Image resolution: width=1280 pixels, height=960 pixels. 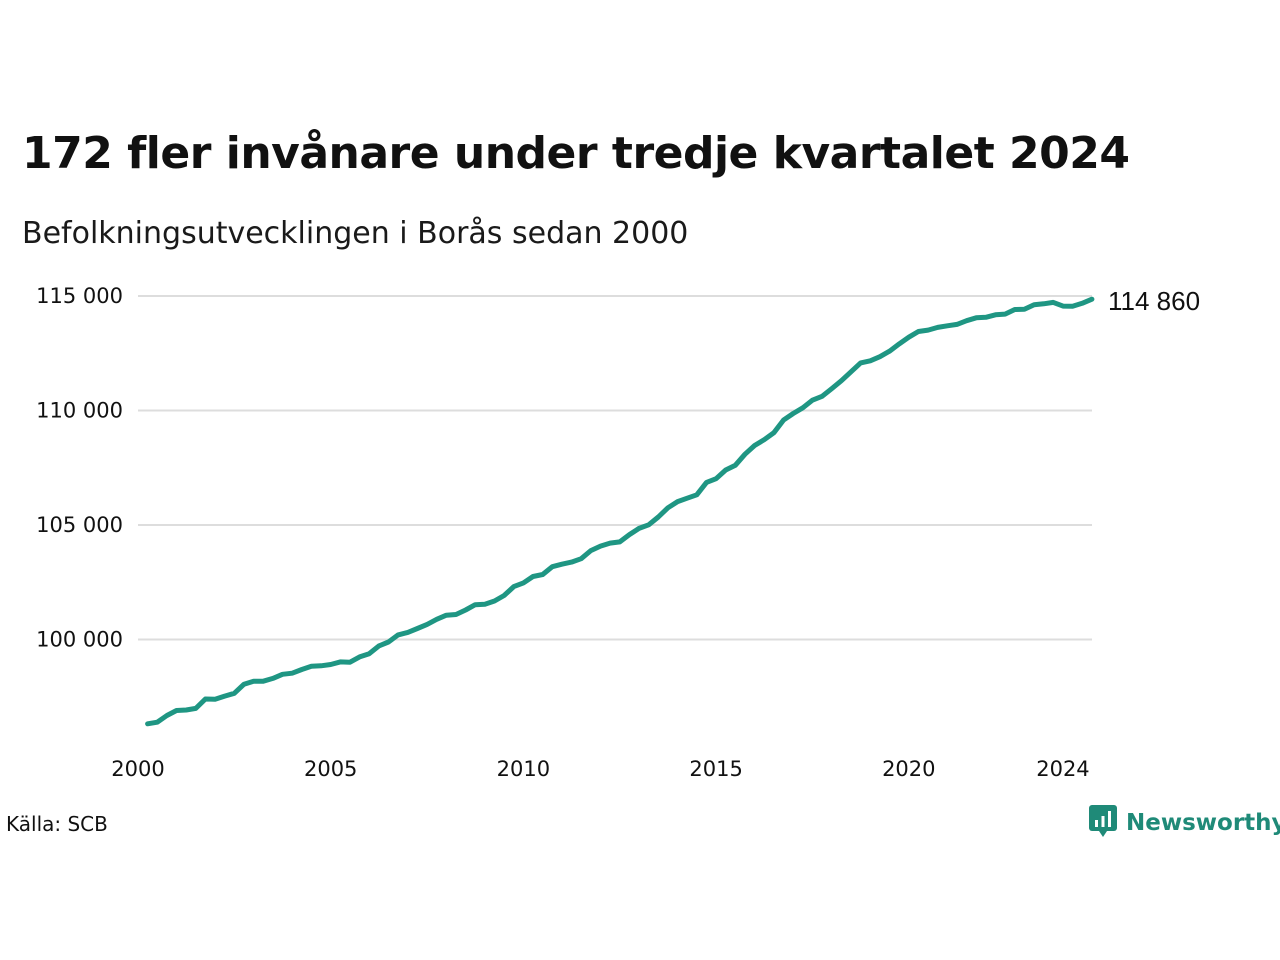 What do you see at coordinates (79, 411) in the screenshot?
I see `y-tick-label: 110 000` at bounding box center [79, 411].